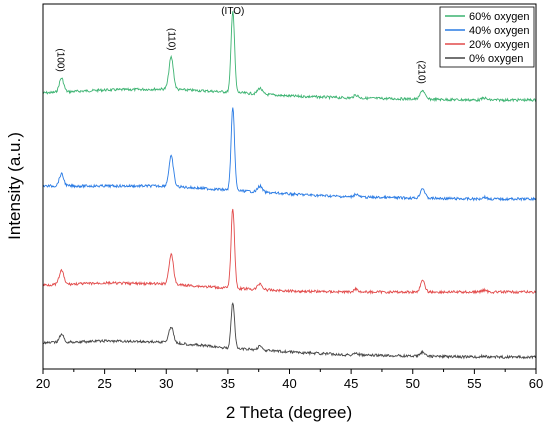 This screenshot has width=550, height=431. Describe the element at coordinates (421, 71) in the screenshot. I see `peak-label: (210)` at that location.